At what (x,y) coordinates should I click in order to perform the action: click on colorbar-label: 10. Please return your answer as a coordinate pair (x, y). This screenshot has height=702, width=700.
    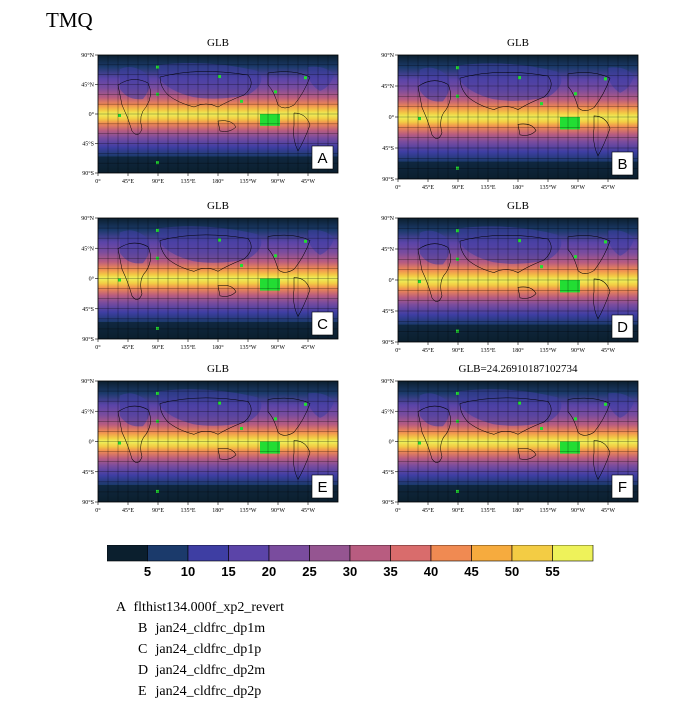
    Looking at the image, I should click on (188, 571).